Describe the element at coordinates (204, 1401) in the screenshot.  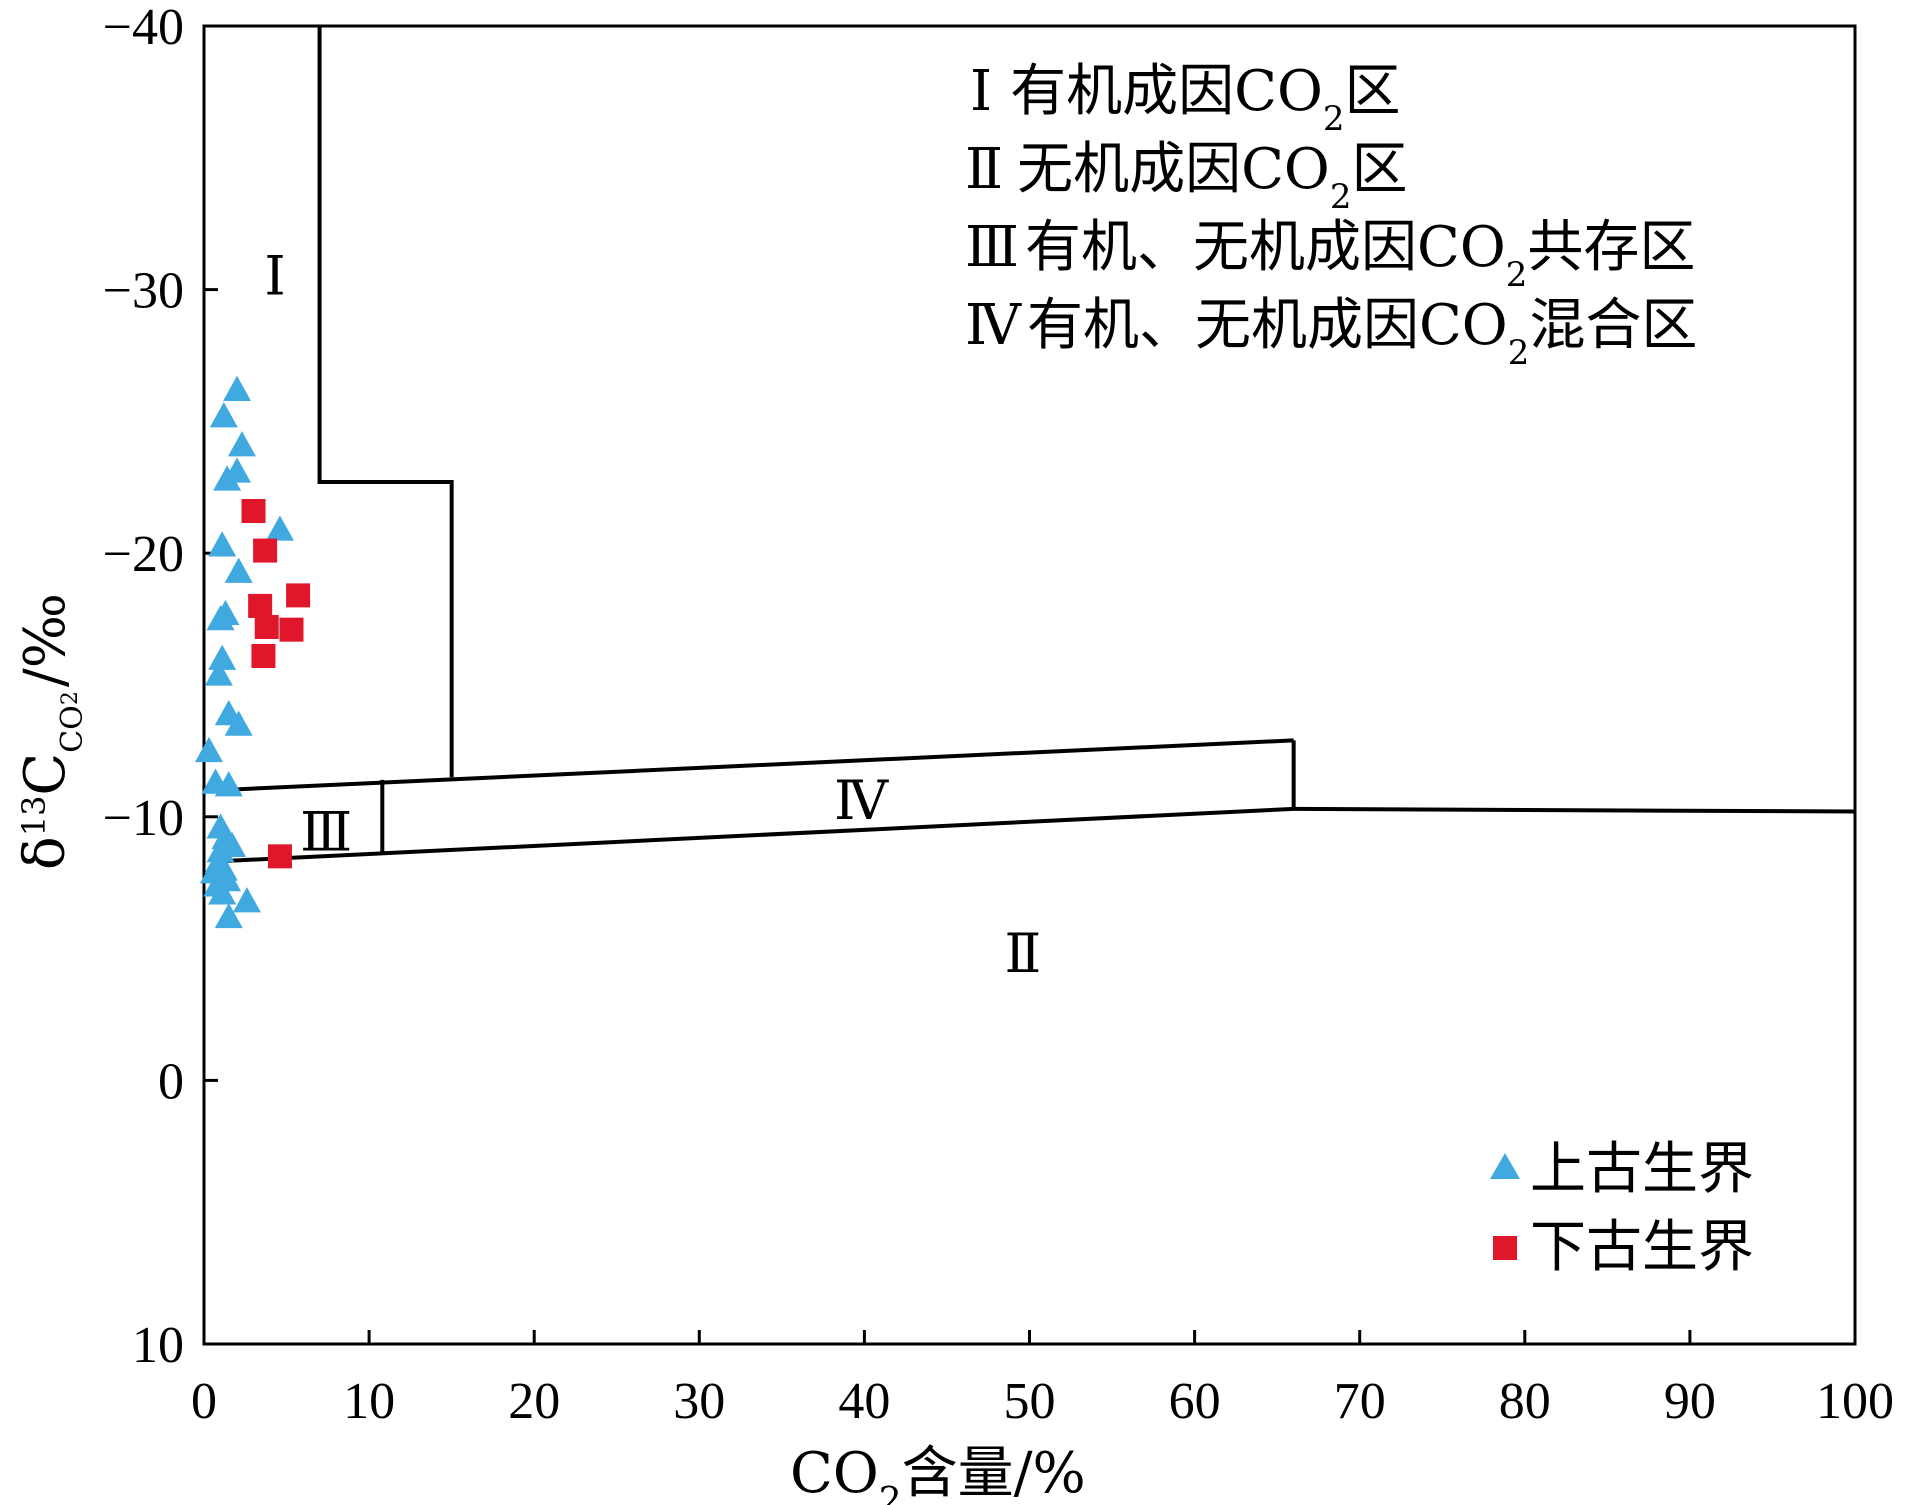
I see `x-tick-label: 0` at that location.